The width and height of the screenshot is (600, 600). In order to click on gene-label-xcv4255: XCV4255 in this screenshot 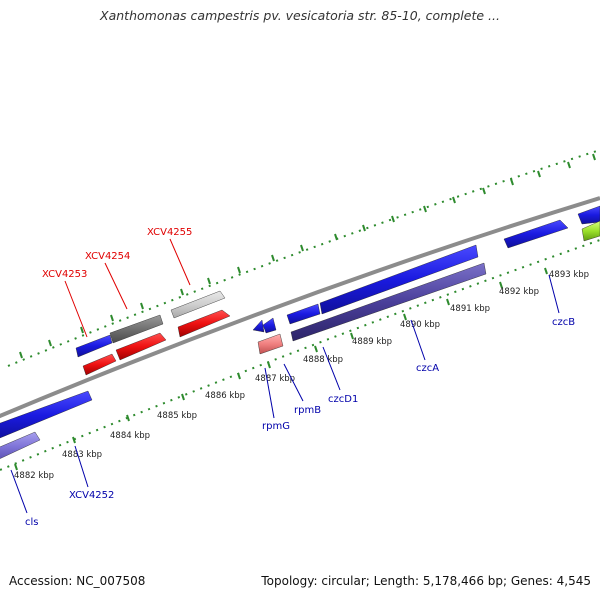, I will do `click(169, 232)`.